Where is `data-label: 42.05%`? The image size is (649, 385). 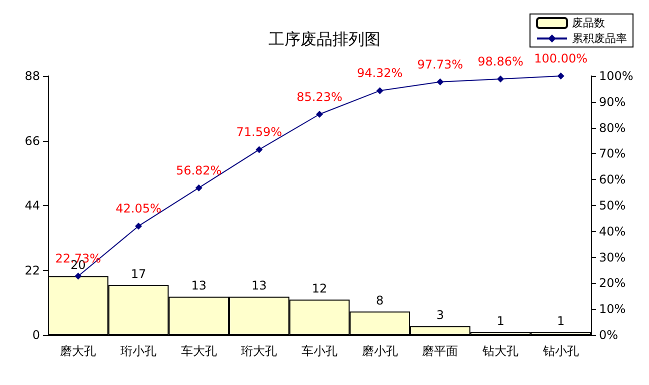
data-label: 42.05% is located at coordinates (139, 209).